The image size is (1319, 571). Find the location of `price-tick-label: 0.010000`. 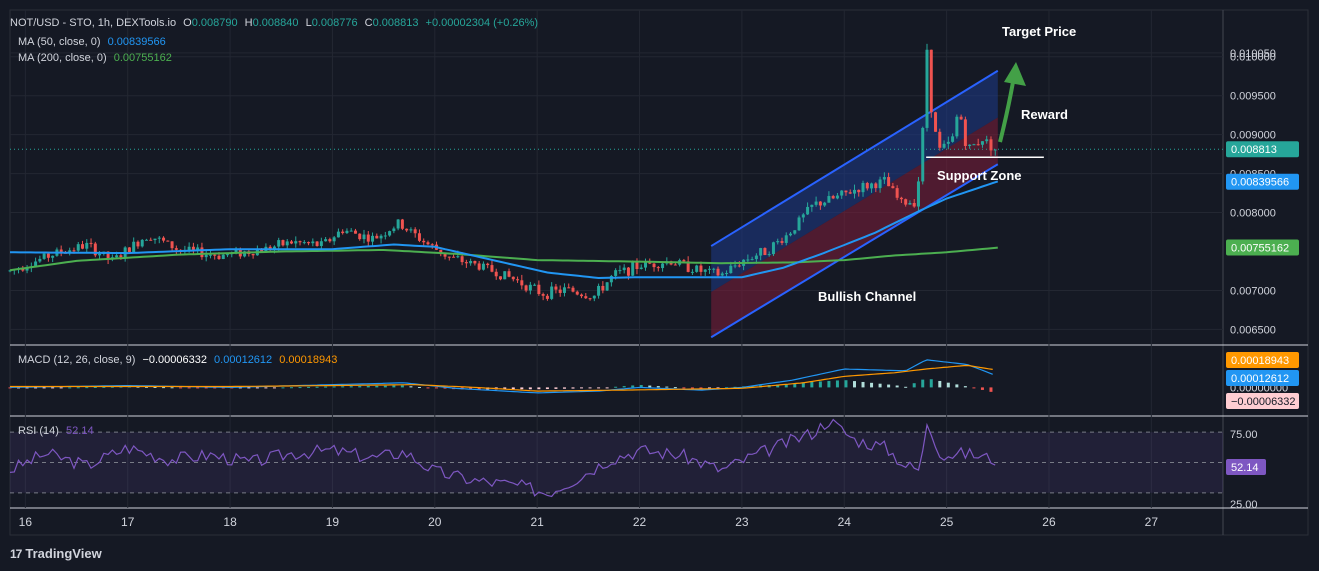

price-tick-label: 0.010000 is located at coordinates (1253, 58).